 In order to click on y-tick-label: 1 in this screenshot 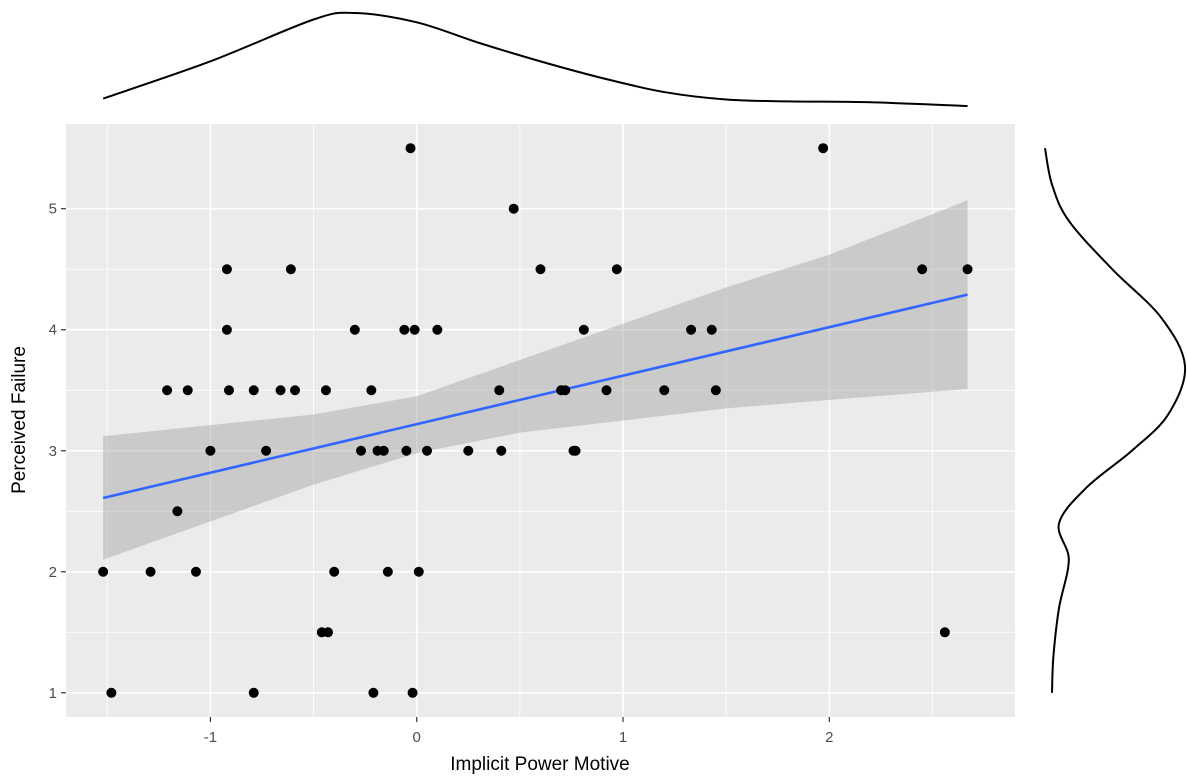, I will do `click(53, 693)`.